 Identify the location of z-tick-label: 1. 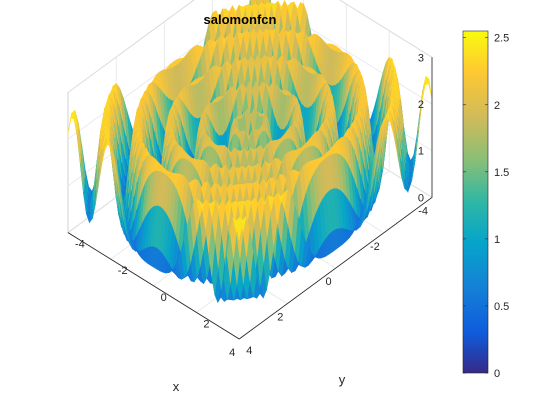
(421, 152).